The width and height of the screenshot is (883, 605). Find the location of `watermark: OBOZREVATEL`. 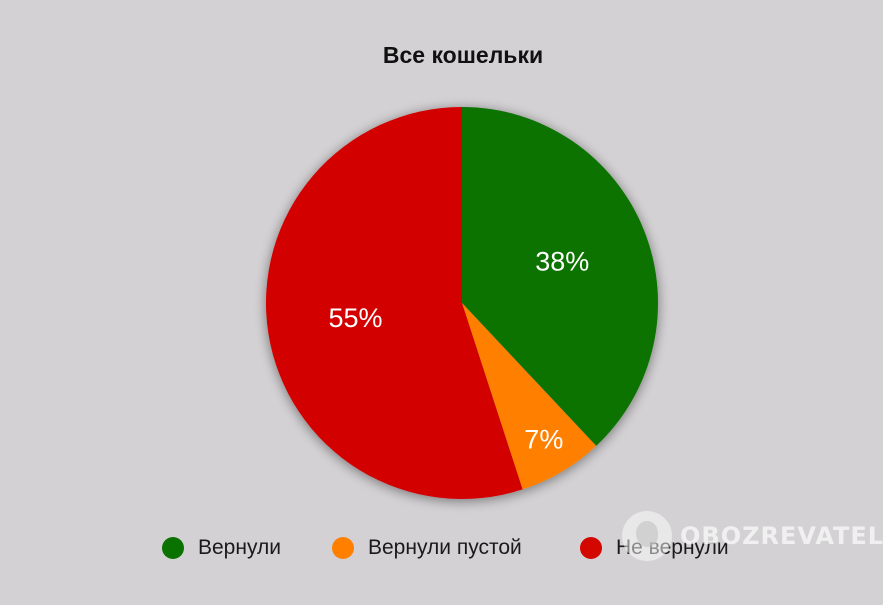

watermark: OBOZREVATEL is located at coordinates (752, 536).